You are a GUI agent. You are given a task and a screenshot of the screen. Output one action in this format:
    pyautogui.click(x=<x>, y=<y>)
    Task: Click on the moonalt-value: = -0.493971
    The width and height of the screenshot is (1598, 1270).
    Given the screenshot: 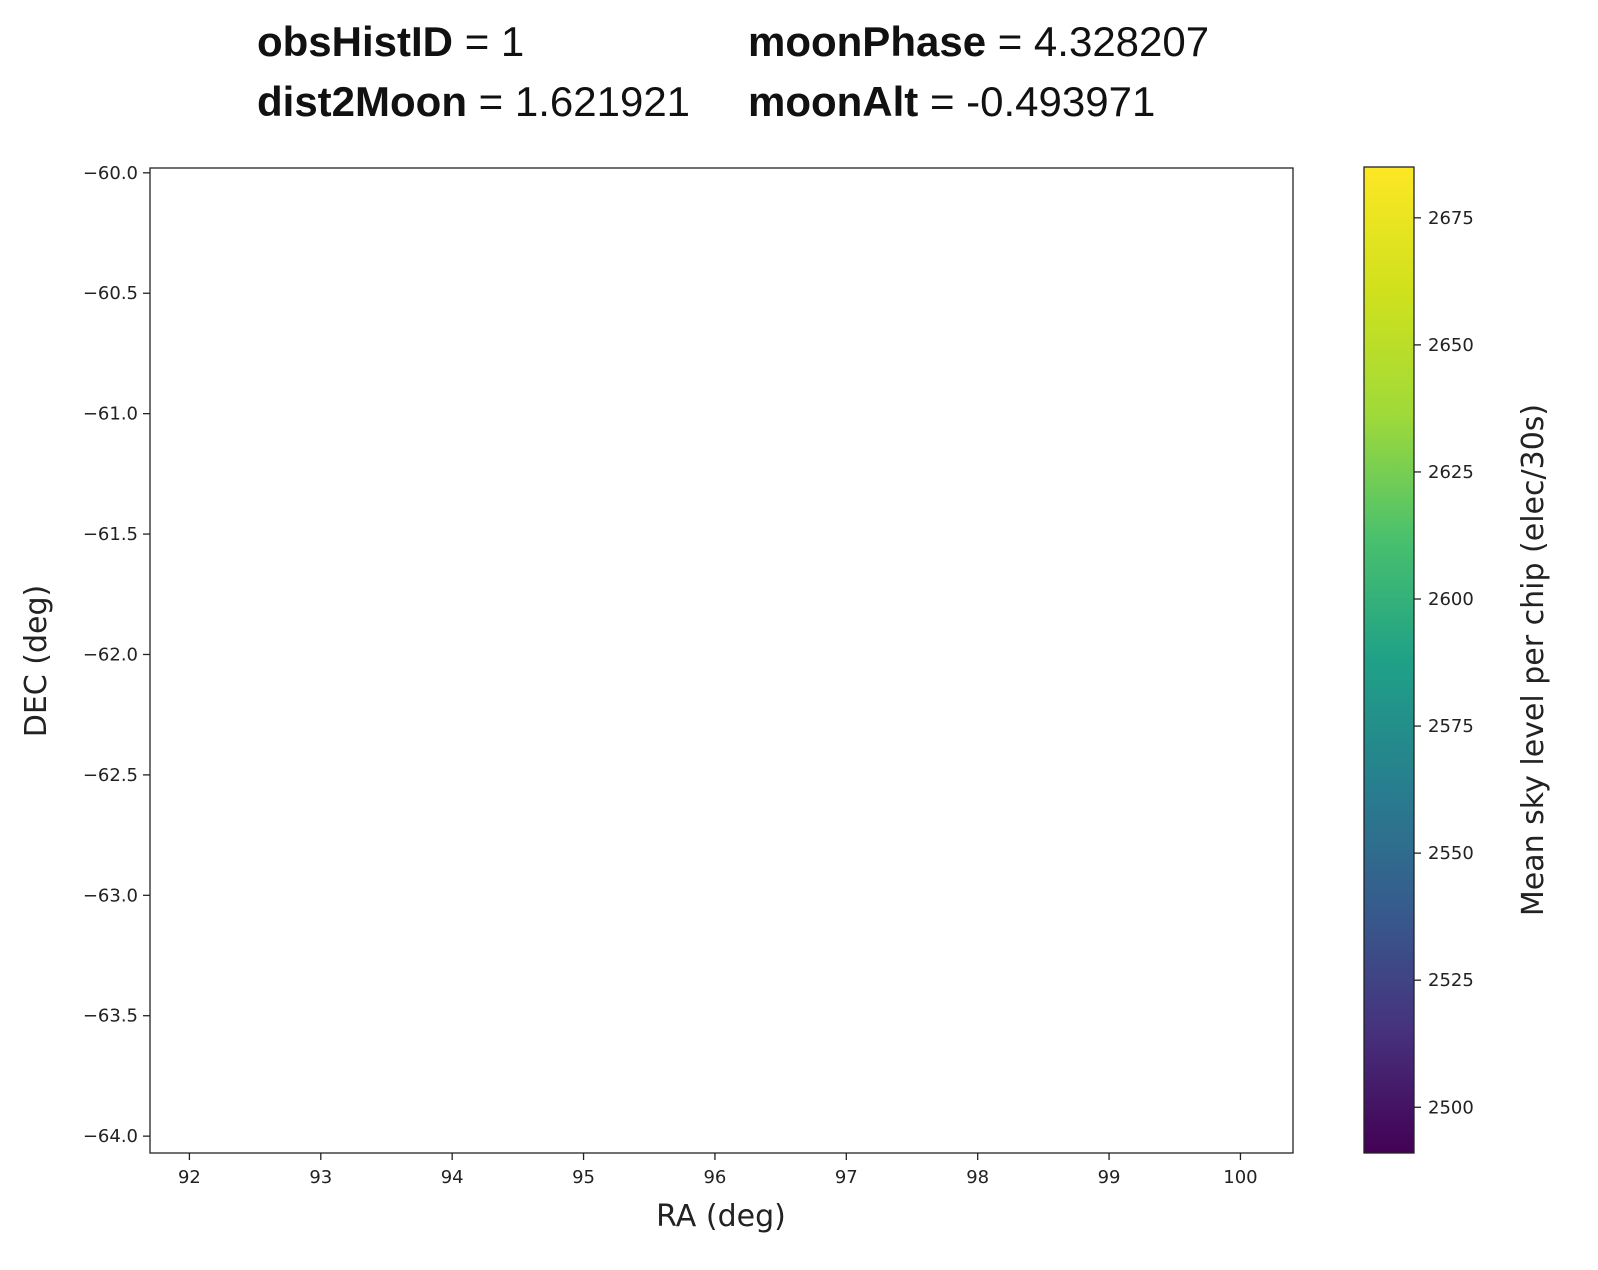 What is the action you would take?
    pyautogui.click(x=1042, y=101)
    